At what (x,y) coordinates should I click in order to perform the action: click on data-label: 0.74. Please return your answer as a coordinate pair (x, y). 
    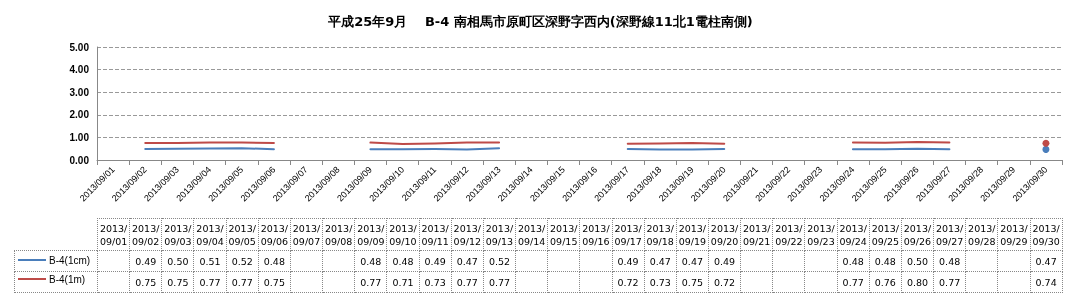
    Looking at the image, I should click on (1046, 282).